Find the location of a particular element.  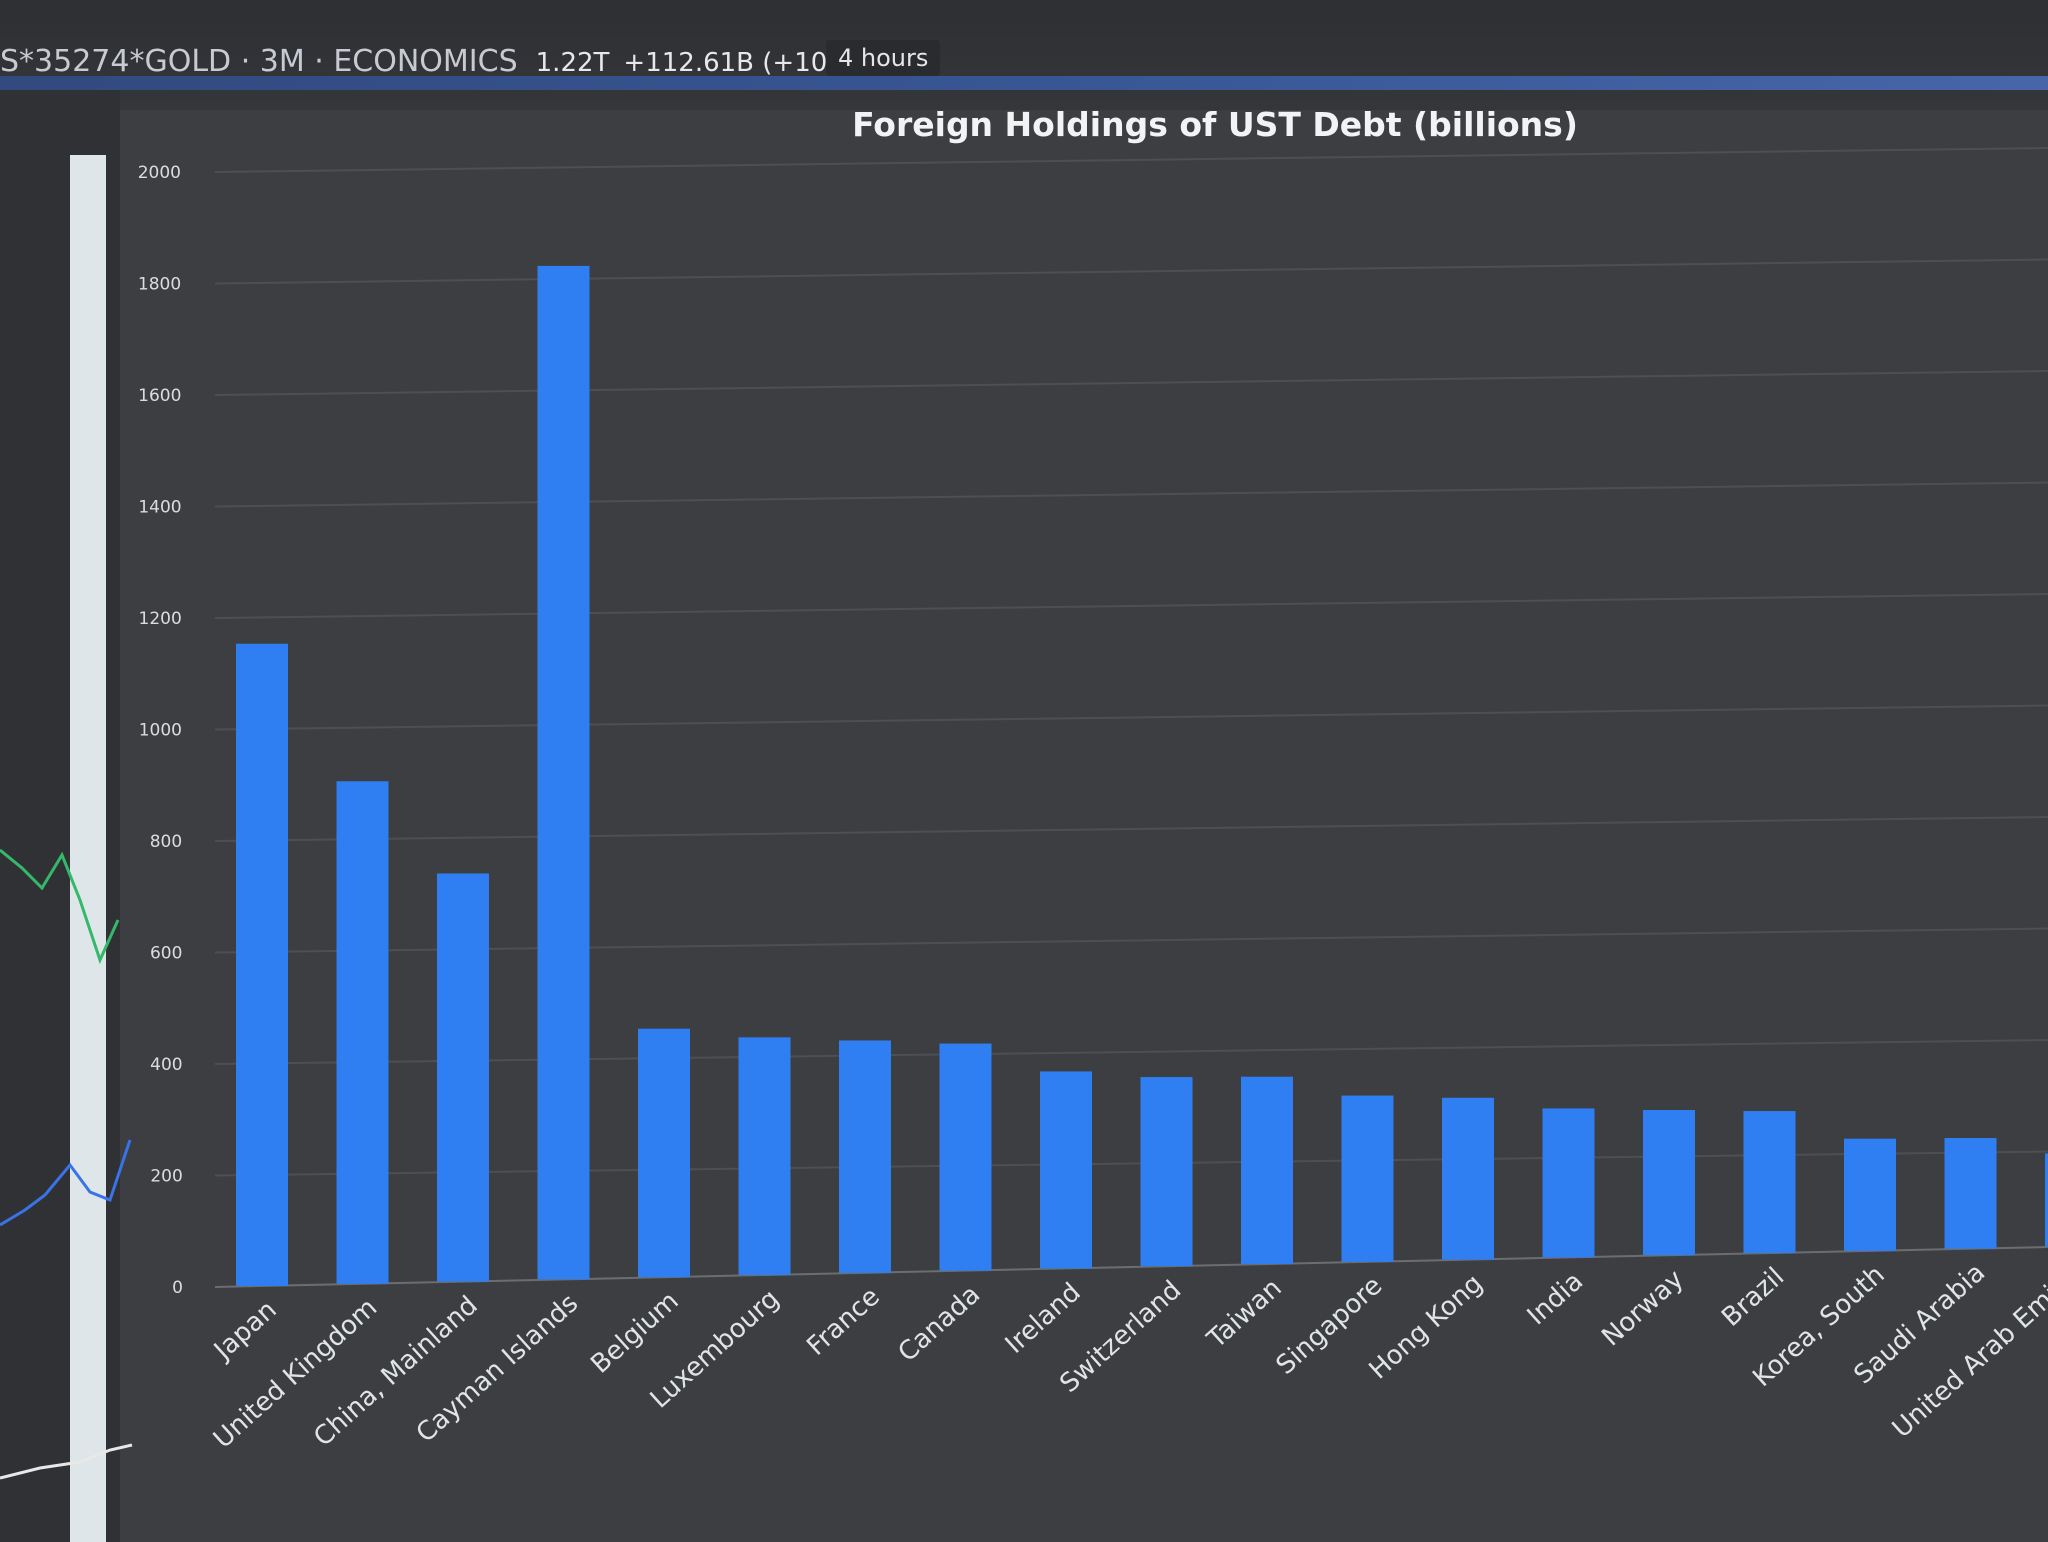

x-tick-label: France is located at coordinates (843, 1322).